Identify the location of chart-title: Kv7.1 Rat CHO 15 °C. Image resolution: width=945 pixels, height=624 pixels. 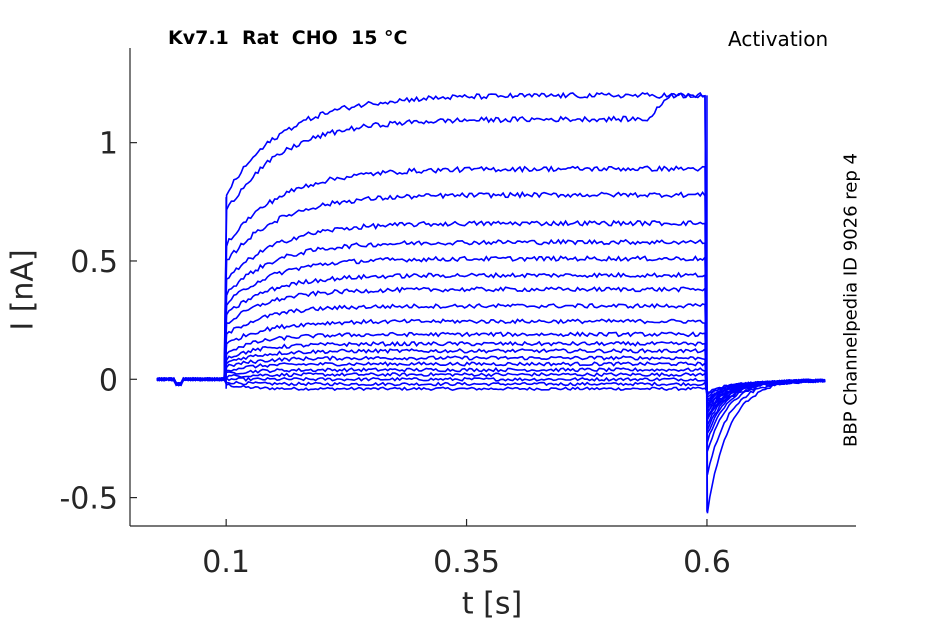
(288, 38).